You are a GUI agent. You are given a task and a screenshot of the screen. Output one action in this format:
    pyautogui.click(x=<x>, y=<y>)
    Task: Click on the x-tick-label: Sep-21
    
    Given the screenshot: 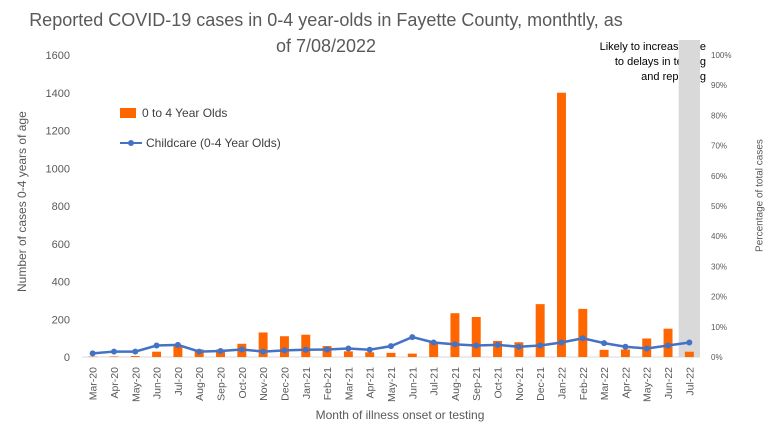 What is the action you would take?
    pyautogui.click(x=477, y=384)
    